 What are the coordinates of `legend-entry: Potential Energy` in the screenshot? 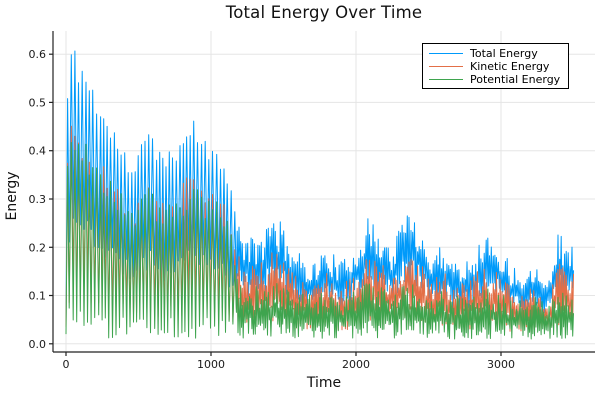 It's located at (498, 79).